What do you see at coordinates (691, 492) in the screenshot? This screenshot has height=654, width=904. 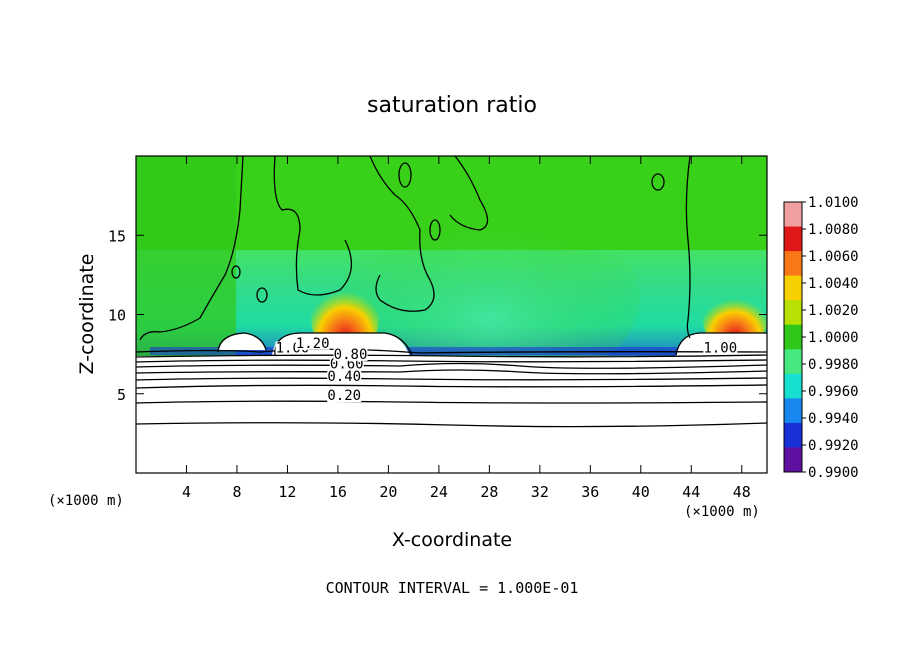 I see `x-tick-label: 44` at bounding box center [691, 492].